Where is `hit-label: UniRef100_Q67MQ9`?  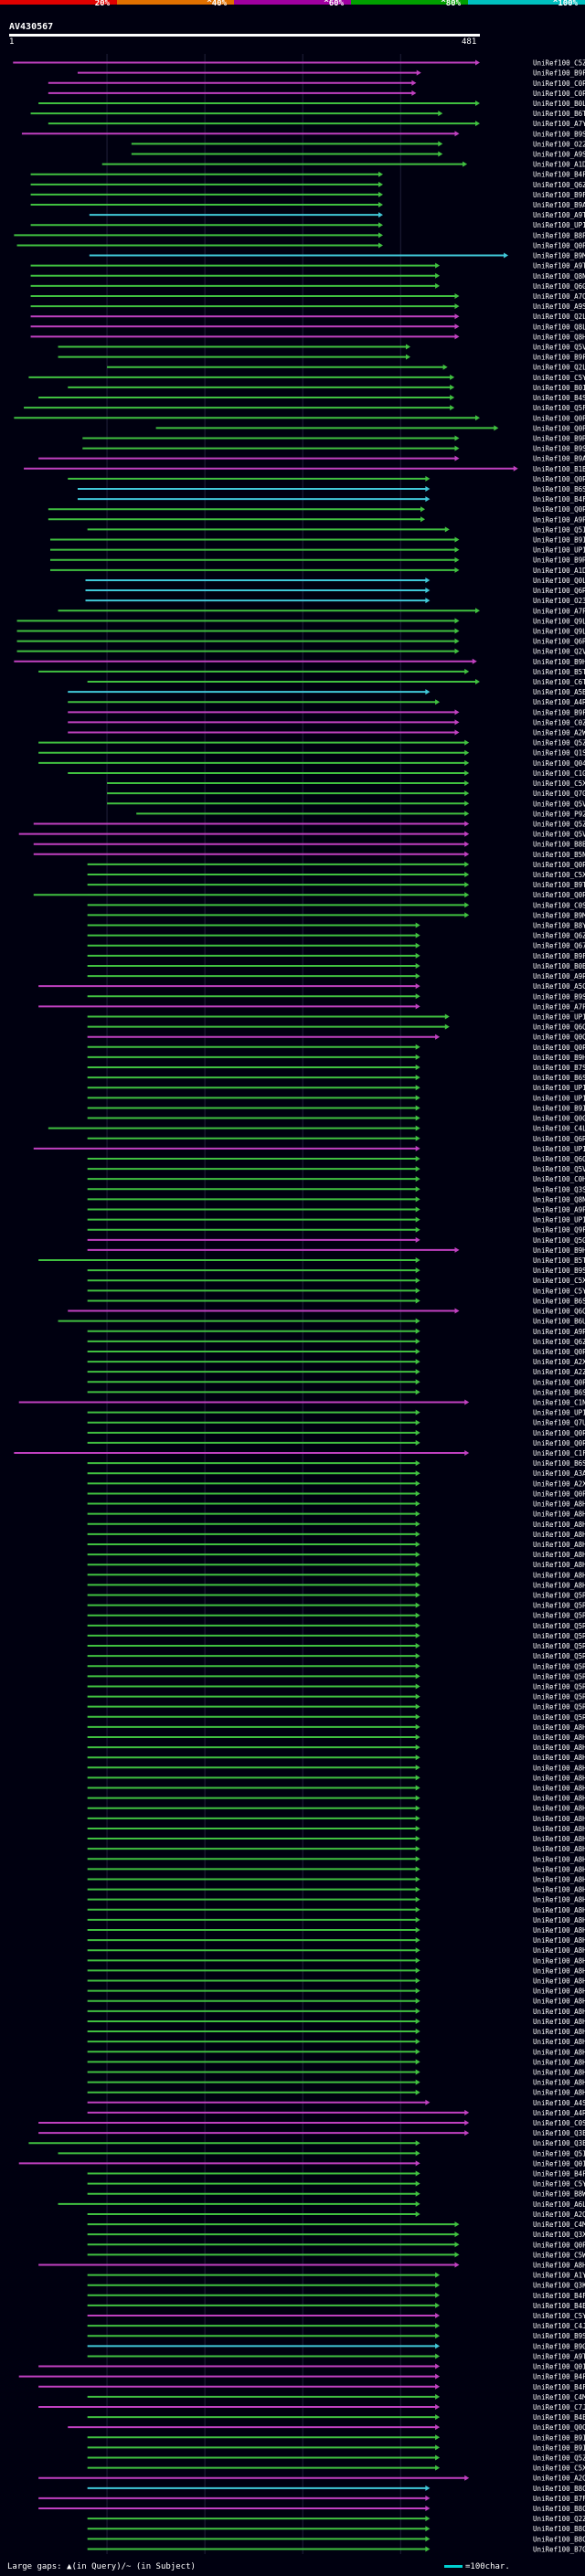 hit-label: UniRef100_Q67MQ9 is located at coordinates (559, 946).